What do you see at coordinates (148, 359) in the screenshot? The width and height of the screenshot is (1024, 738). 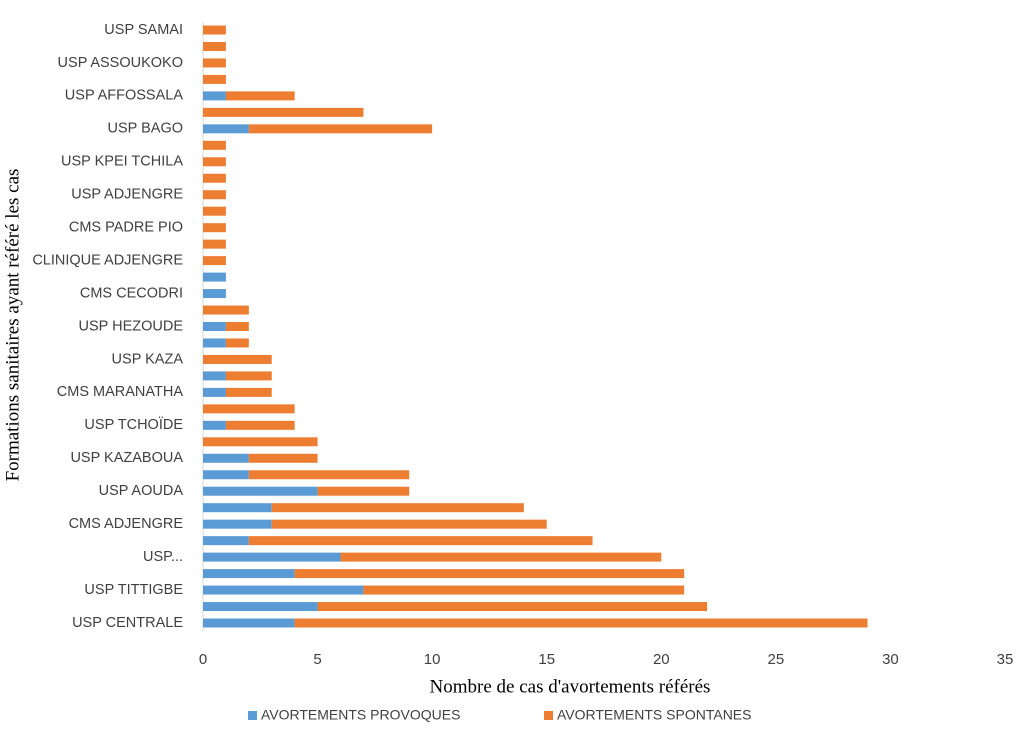 I see `y-tick-label: USP KAZA` at bounding box center [148, 359].